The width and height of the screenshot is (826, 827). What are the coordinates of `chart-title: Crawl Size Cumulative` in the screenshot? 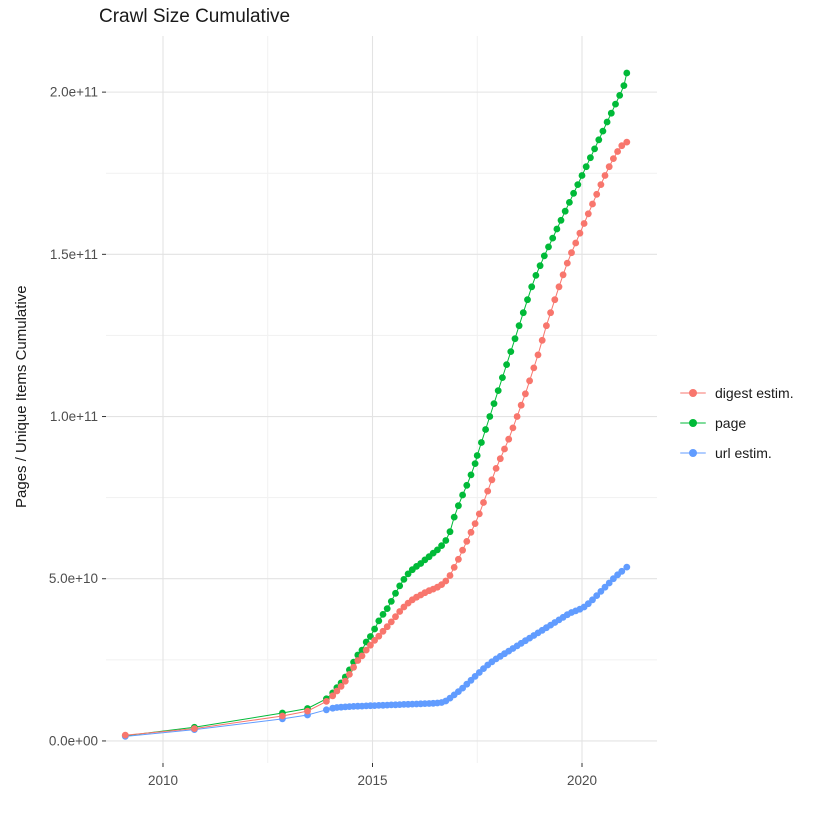 It's located at (195, 16).